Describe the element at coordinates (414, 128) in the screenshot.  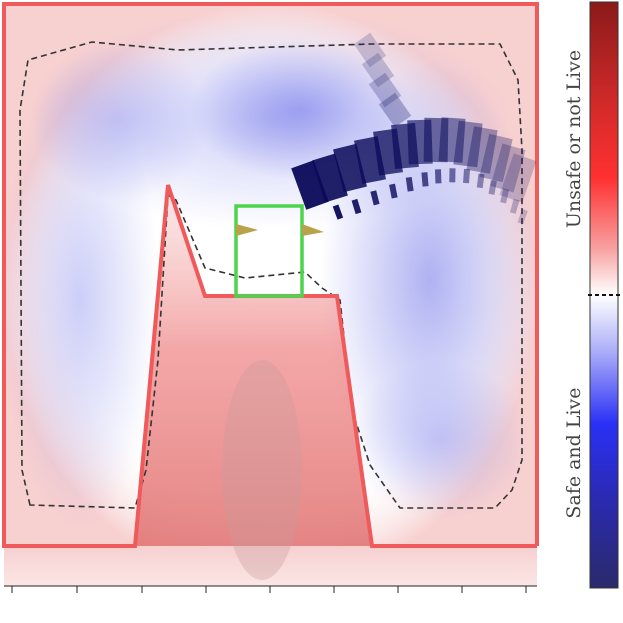
I see `robot-trail` at that location.